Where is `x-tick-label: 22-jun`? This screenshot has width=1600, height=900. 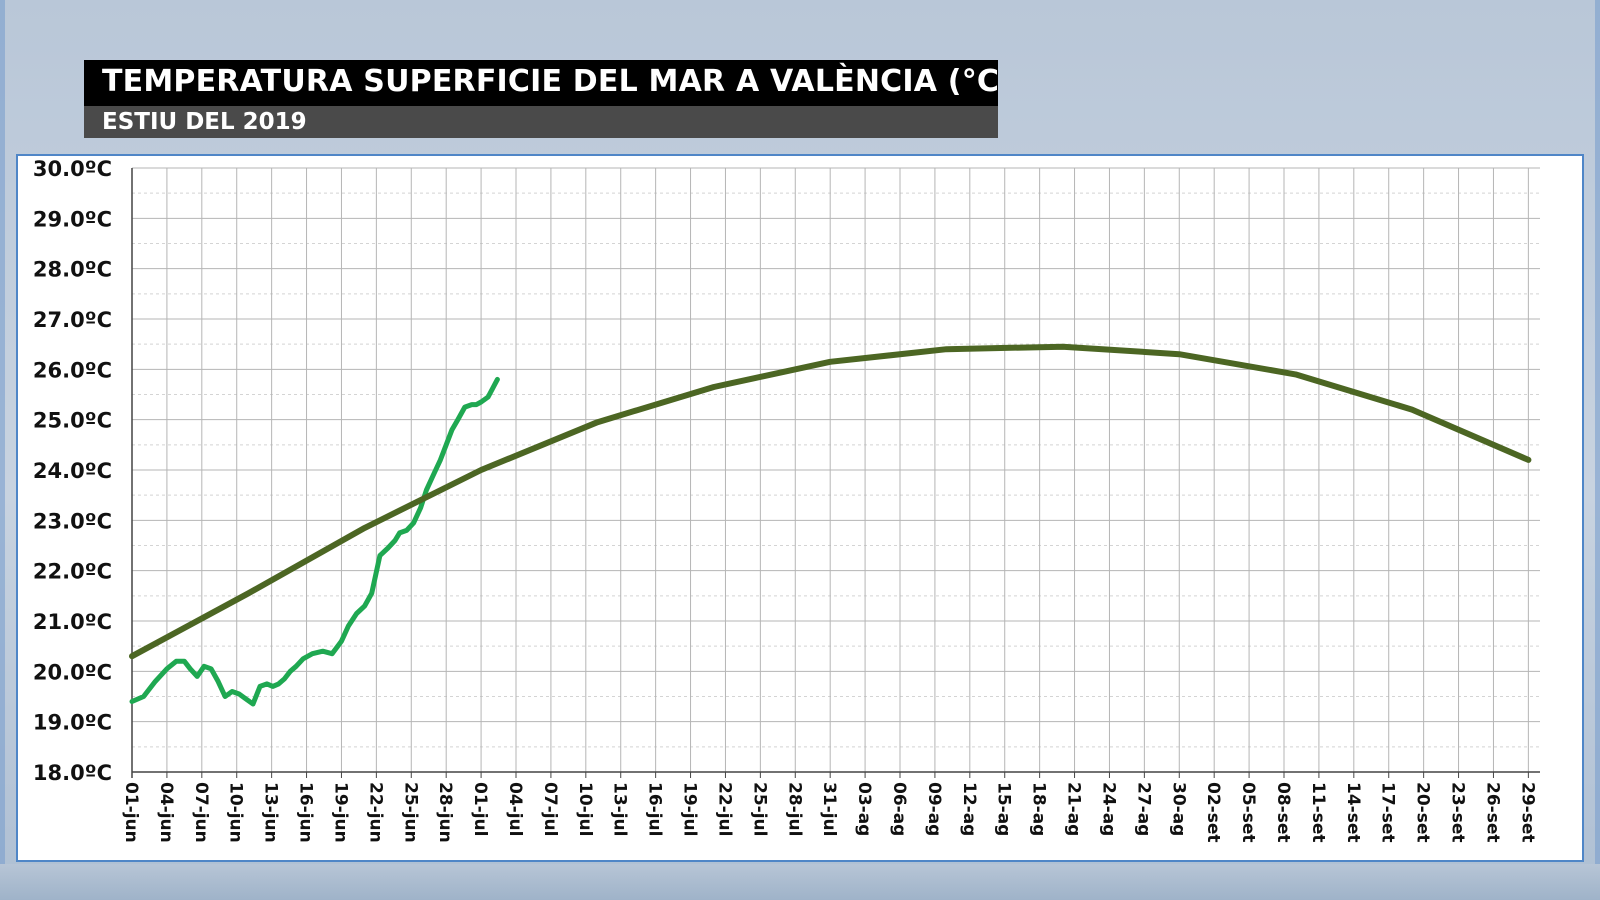
x-tick-label: 22-jun is located at coordinates (375, 812).